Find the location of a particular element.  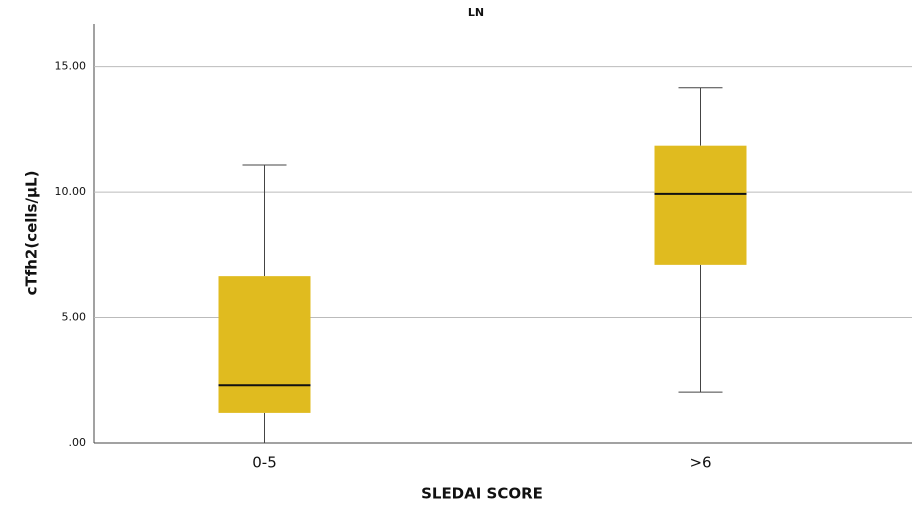

y-tick-label: 5.00 is located at coordinates (74, 317).